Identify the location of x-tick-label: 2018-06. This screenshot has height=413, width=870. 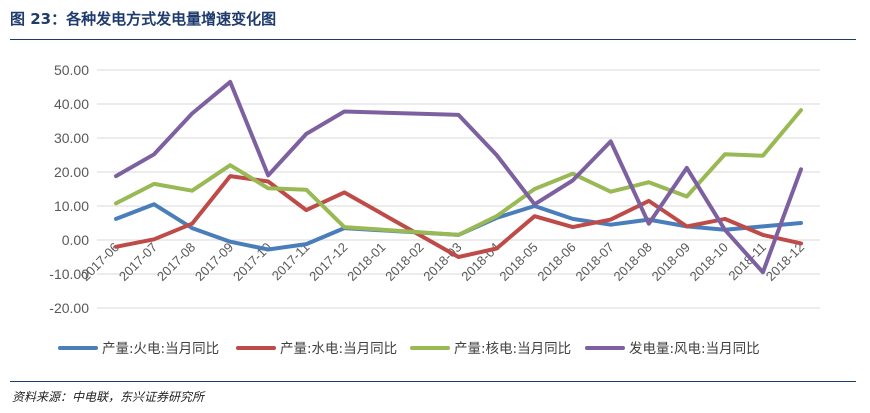
(556, 262).